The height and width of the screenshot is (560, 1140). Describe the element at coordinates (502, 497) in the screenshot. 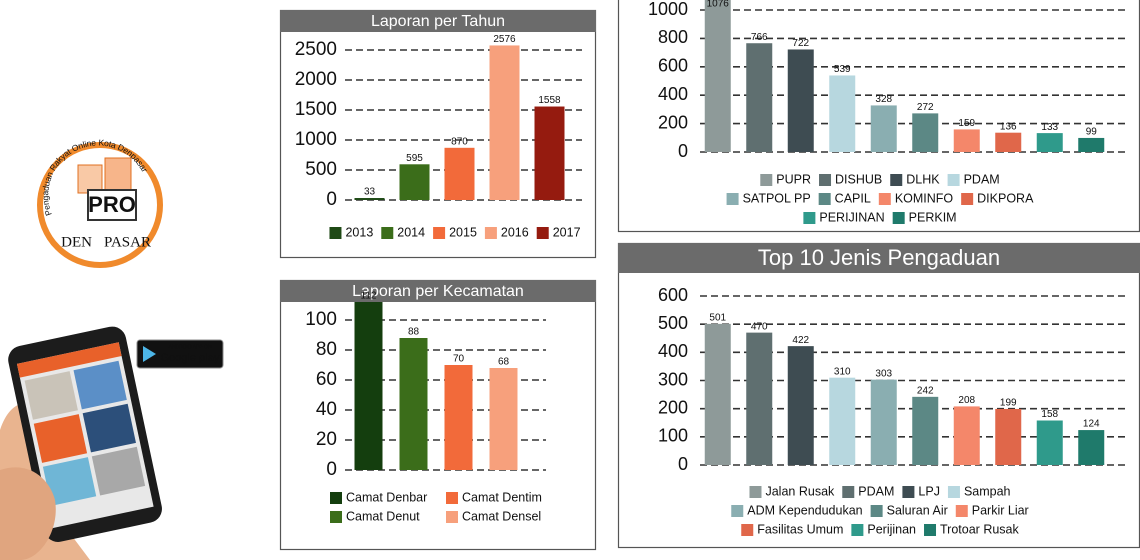

I see `legend-label: Camat Dentim` at that location.